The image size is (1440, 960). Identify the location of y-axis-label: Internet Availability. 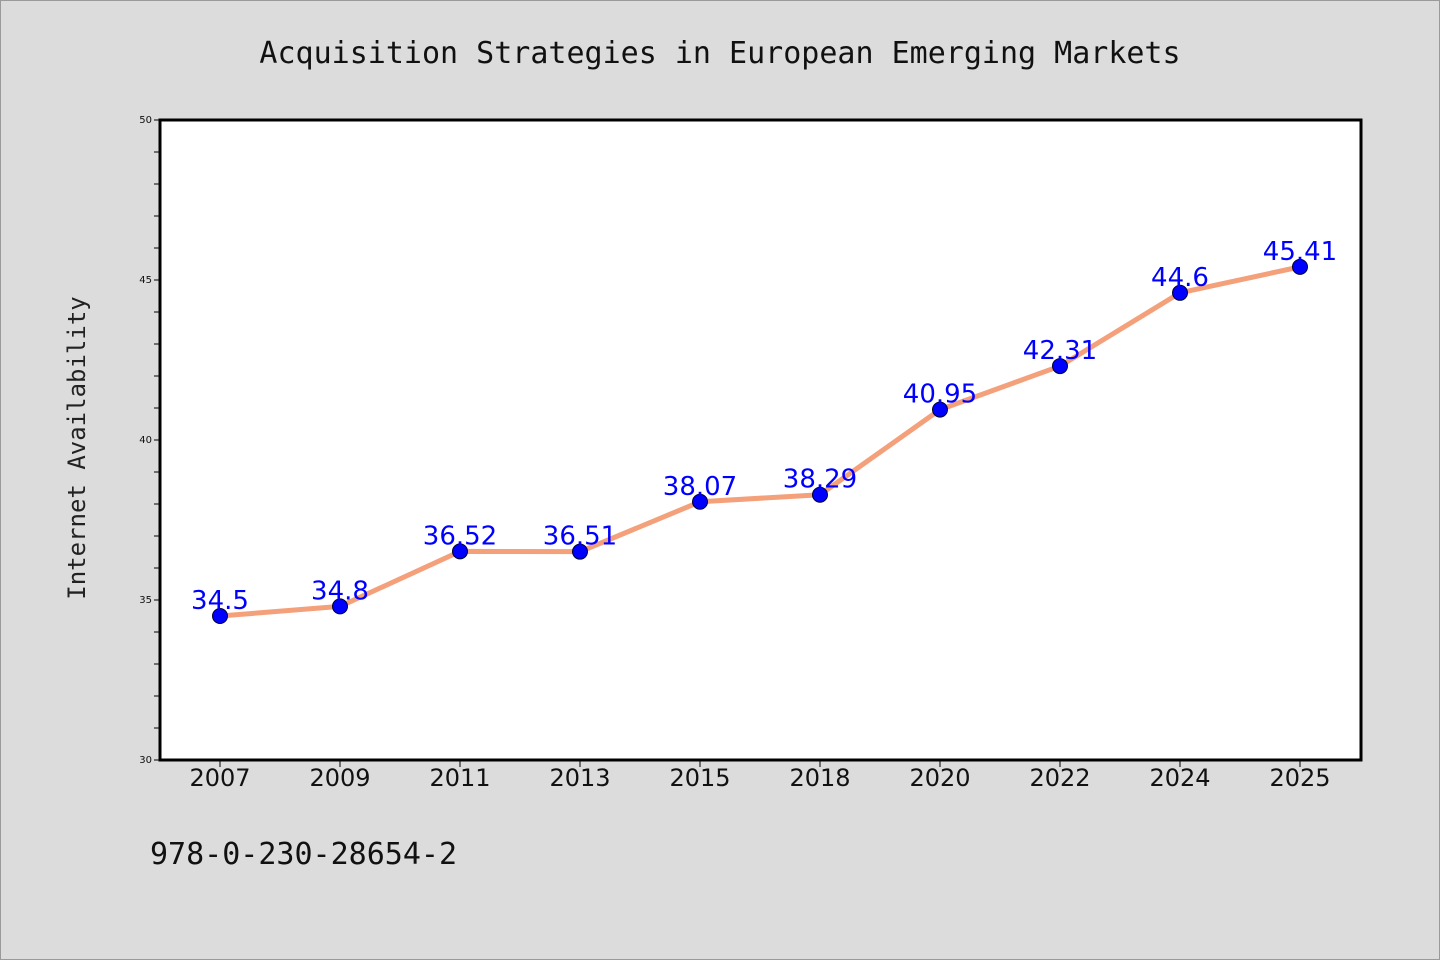
(77, 447).